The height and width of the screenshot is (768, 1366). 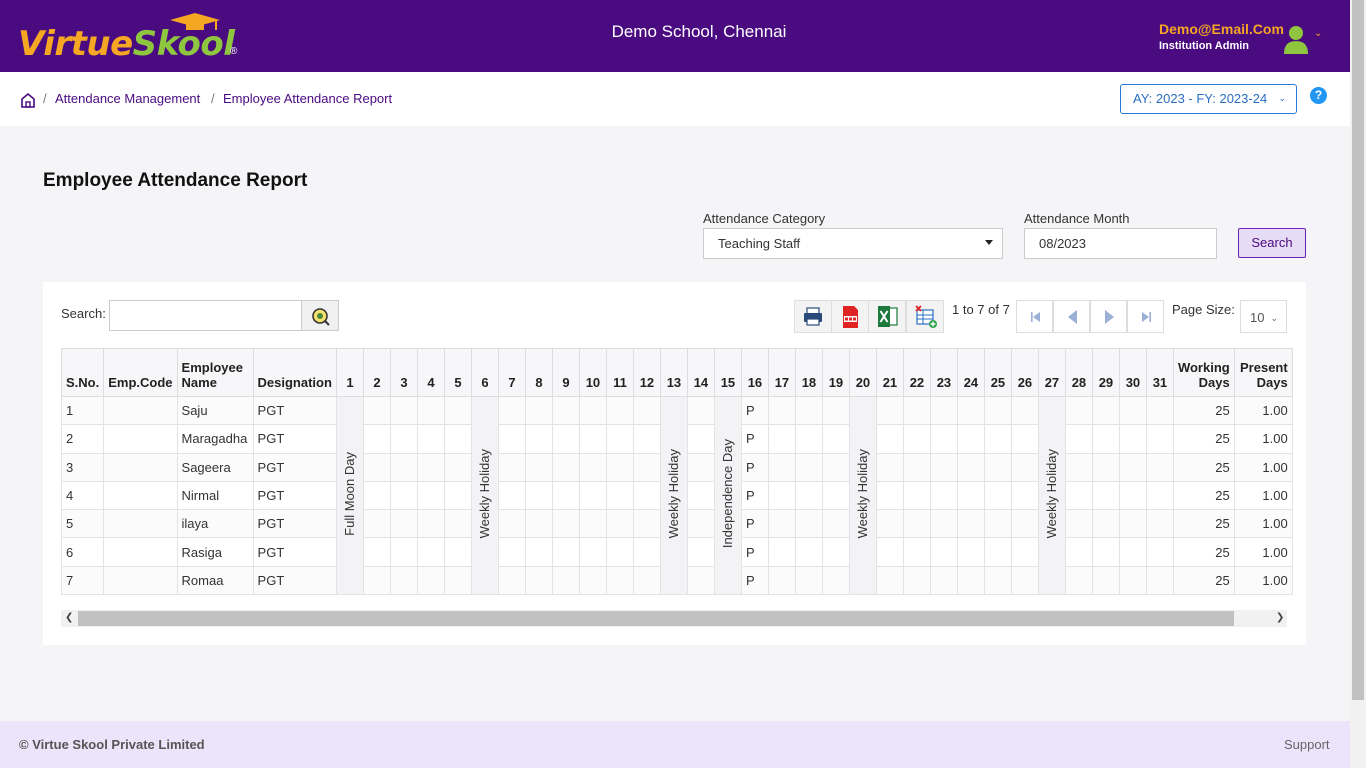 I want to click on attendance-month-input: 08/2023, so click(x=1120, y=243).